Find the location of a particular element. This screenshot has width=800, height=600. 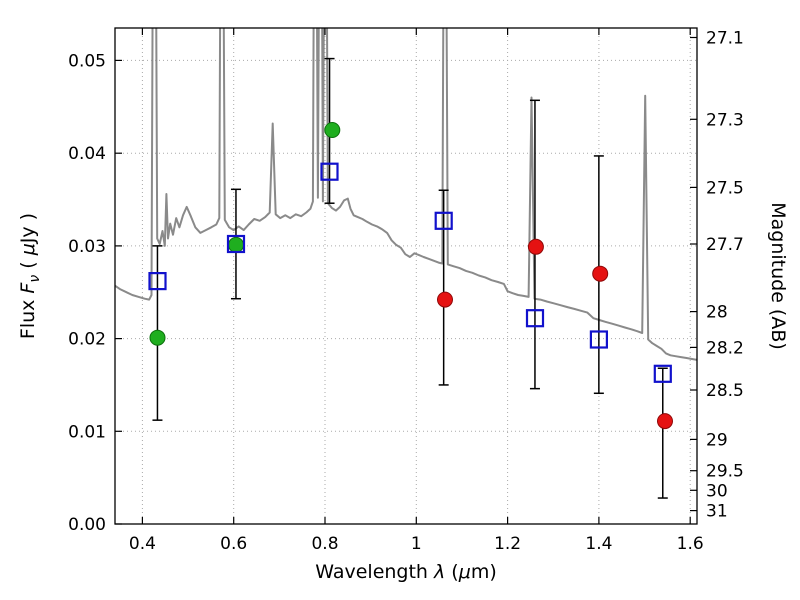

y-tick-label: 0.04 is located at coordinates (87, 154).